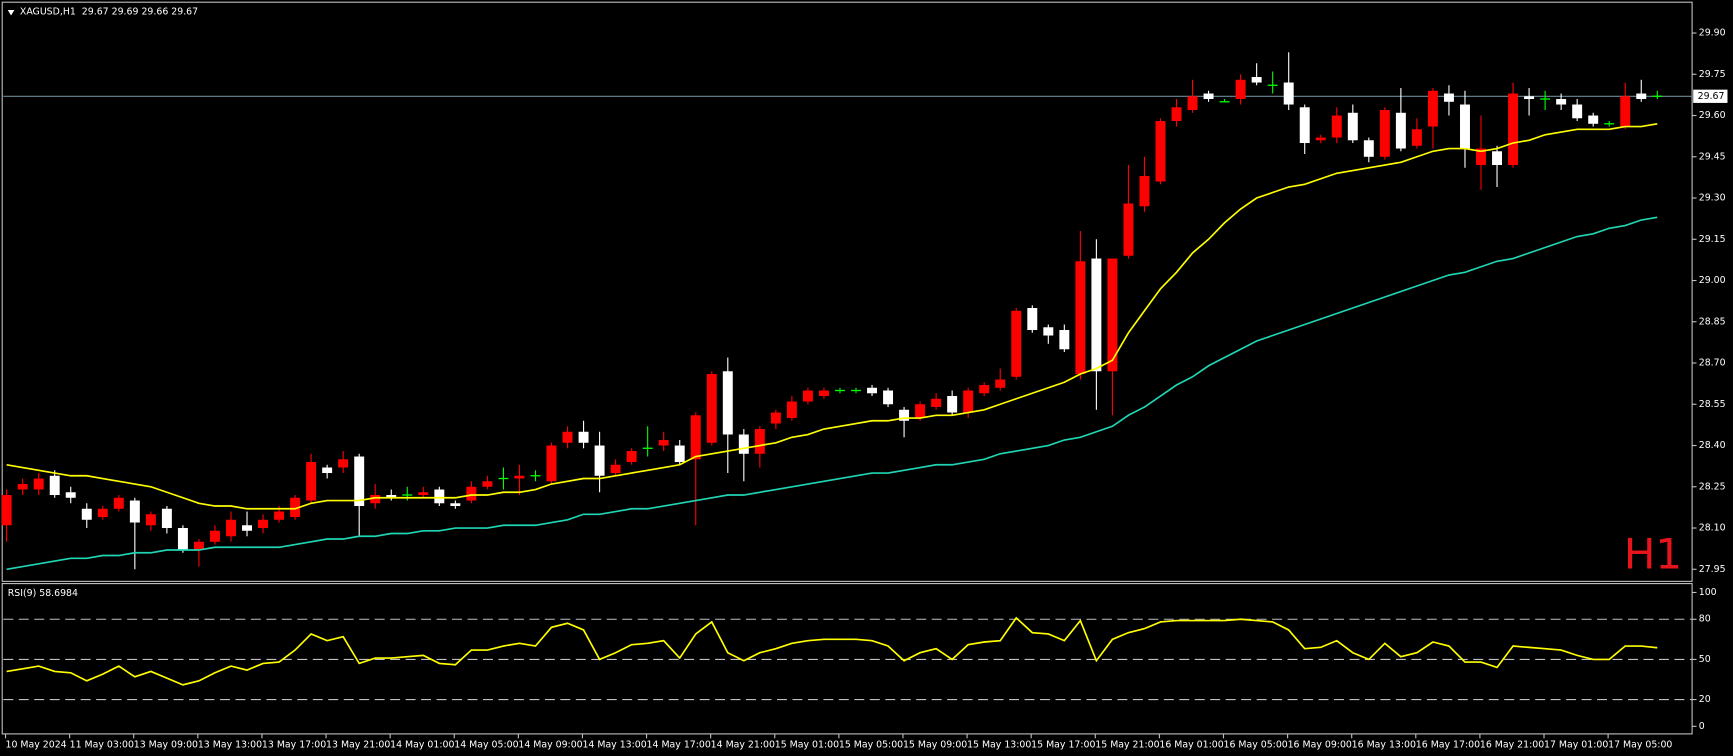 Image resolution: width=1733 pixels, height=756 pixels. Describe the element at coordinates (43, 593) in the screenshot. I see `pane-title: RSI(9) 58.6984` at that location.